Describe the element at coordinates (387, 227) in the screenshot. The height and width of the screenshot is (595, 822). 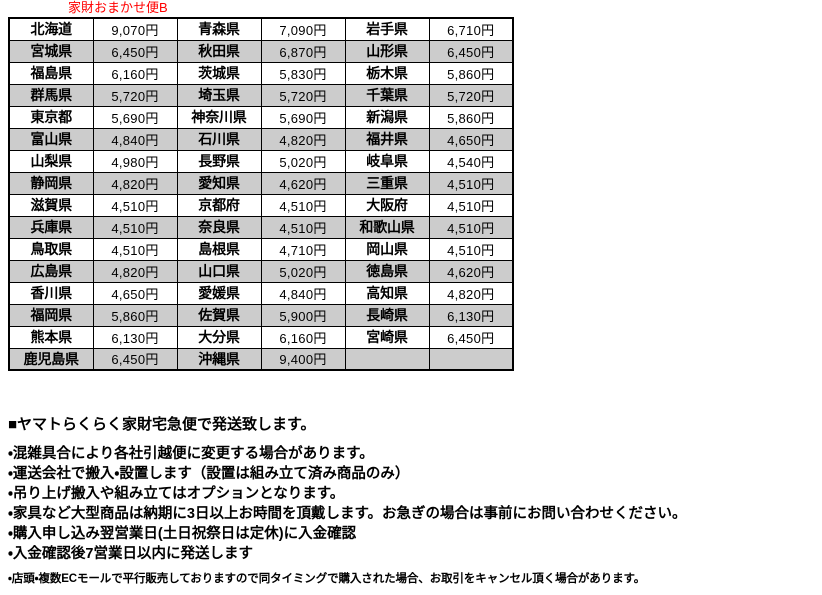
I see `prefecture-cell: 和歌山県` at that location.